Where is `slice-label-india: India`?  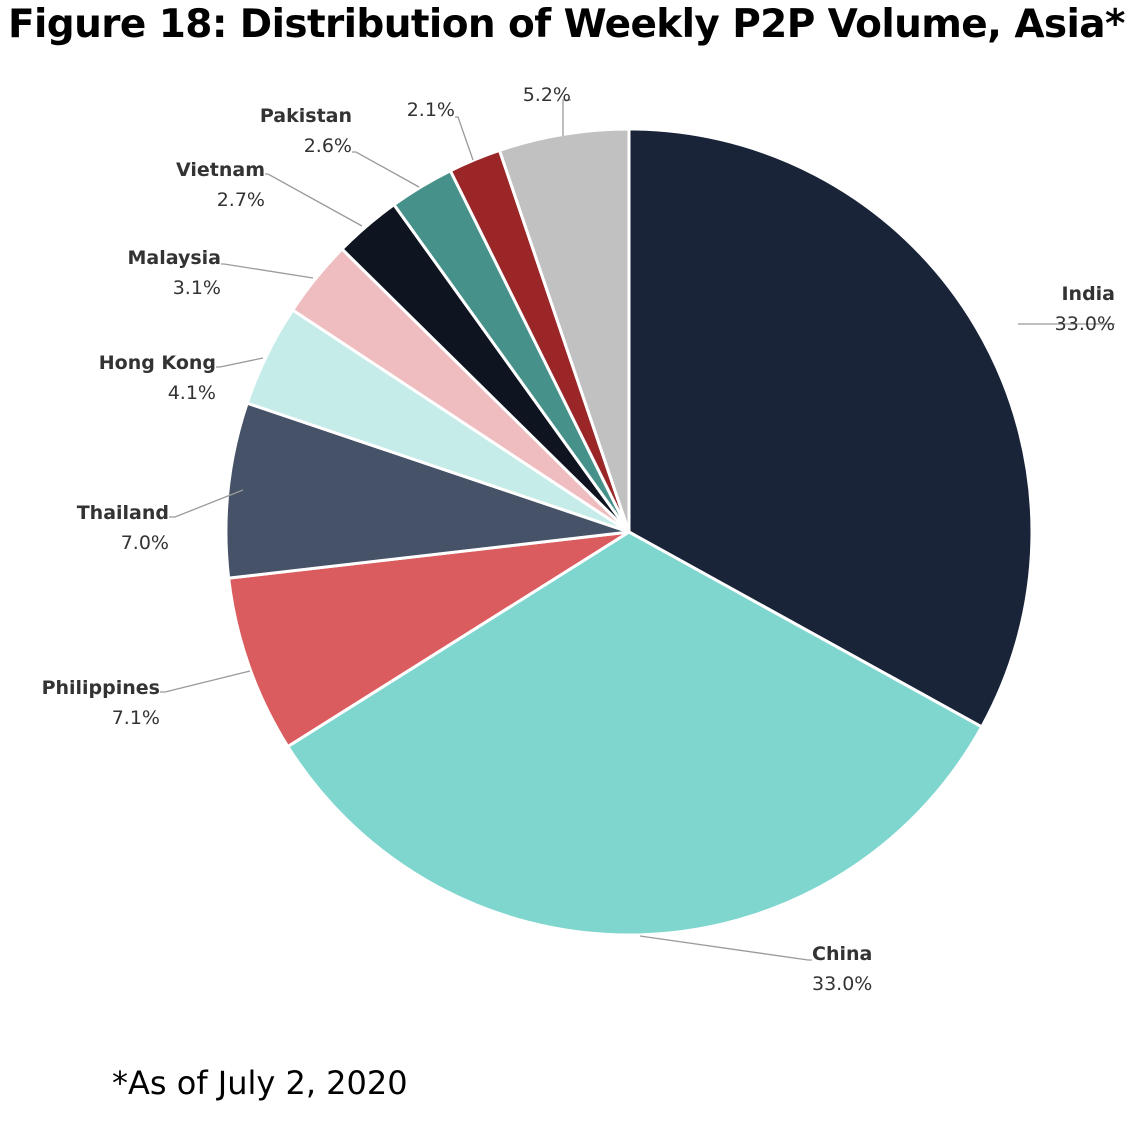
slice-label-india: India is located at coordinates (1088, 294).